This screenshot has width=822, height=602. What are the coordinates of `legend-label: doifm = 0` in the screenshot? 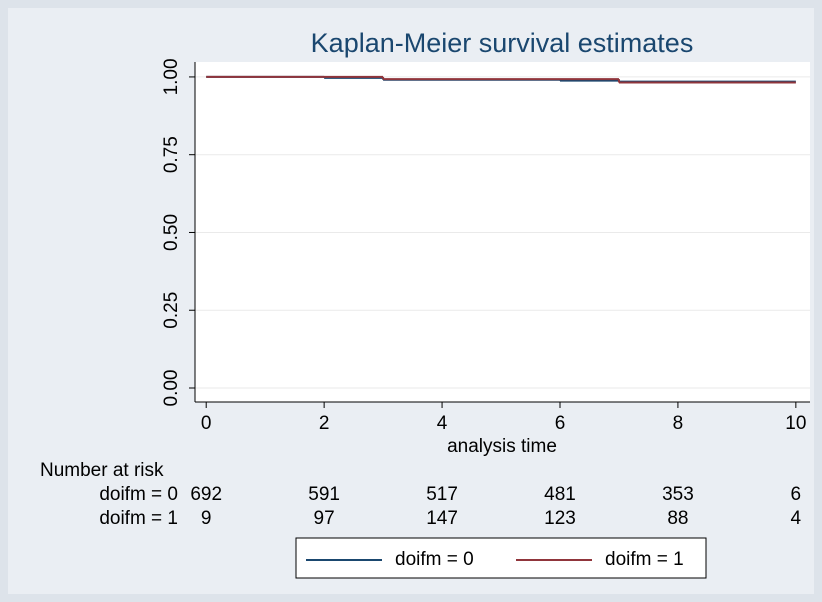 It's located at (434, 559).